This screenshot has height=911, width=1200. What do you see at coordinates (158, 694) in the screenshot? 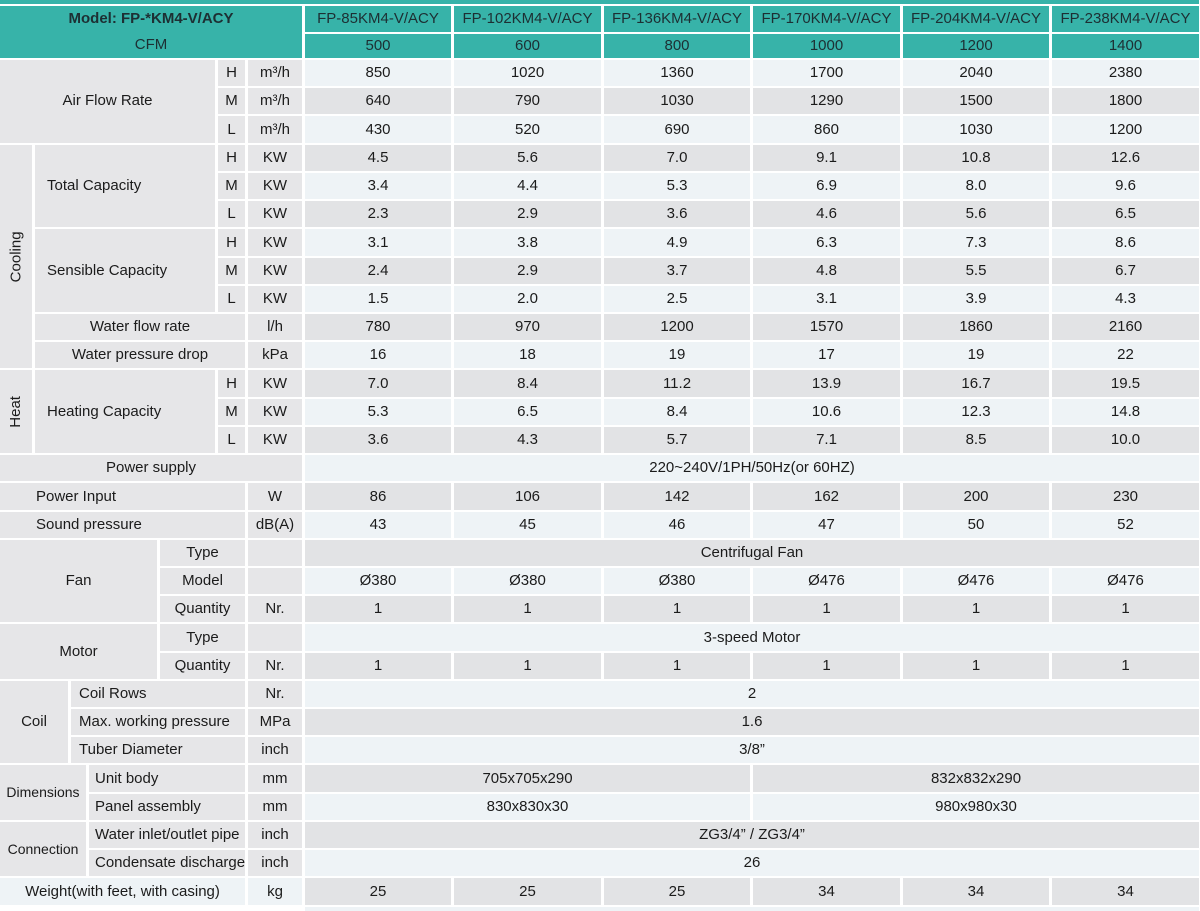
I see `row-label: Coil Rows` at bounding box center [158, 694].